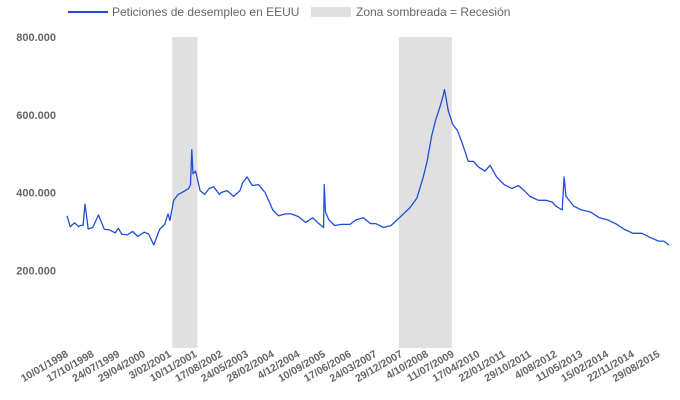 The image size is (680, 400). What do you see at coordinates (36, 194) in the screenshot?
I see `y-tick-label: 400.000` at bounding box center [36, 194].